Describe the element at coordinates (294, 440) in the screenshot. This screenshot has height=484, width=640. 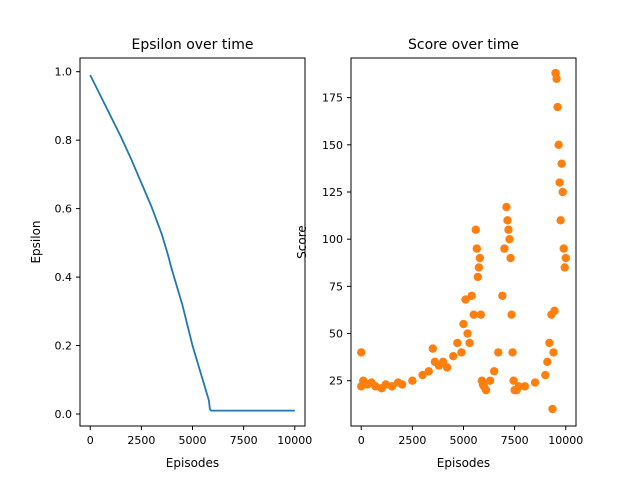
I see `epsilon-x-tick-label: 10000` at that location.